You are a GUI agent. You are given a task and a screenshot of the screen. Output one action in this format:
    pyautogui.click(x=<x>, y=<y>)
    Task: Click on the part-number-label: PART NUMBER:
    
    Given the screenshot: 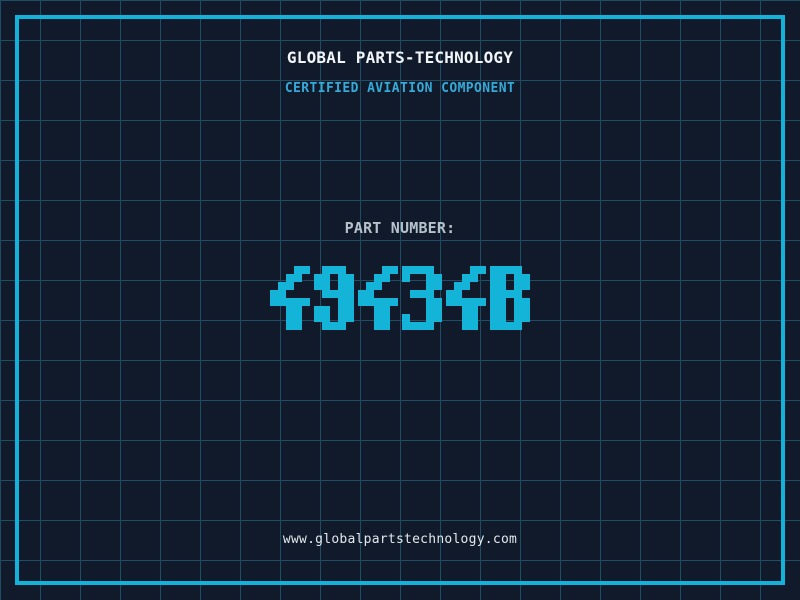 What is the action you would take?
    pyautogui.click(x=400, y=228)
    